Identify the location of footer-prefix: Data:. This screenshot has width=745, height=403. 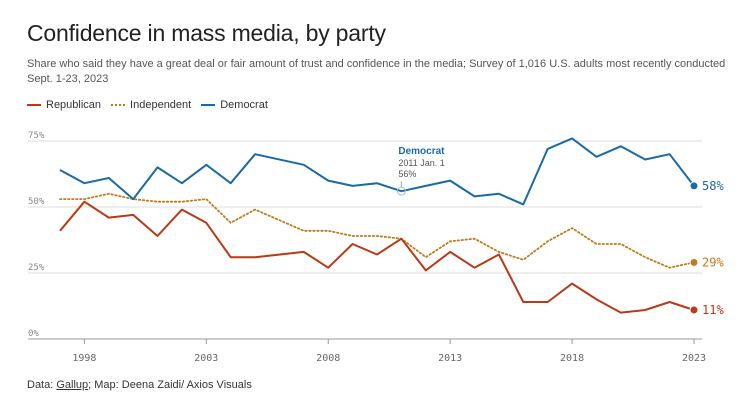
(42, 385).